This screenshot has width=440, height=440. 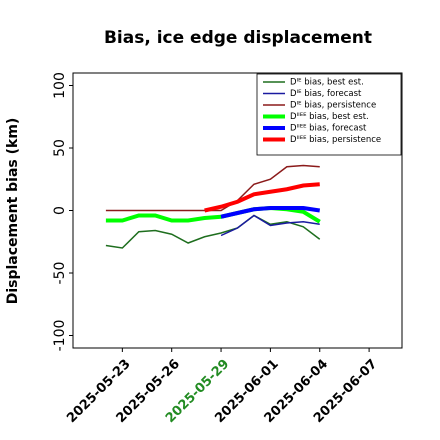 What do you see at coordinates (327, 83) in the screenshot?
I see `legend-label: Dᴵᴱ bias, best est.` at bounding box center [327, 83].